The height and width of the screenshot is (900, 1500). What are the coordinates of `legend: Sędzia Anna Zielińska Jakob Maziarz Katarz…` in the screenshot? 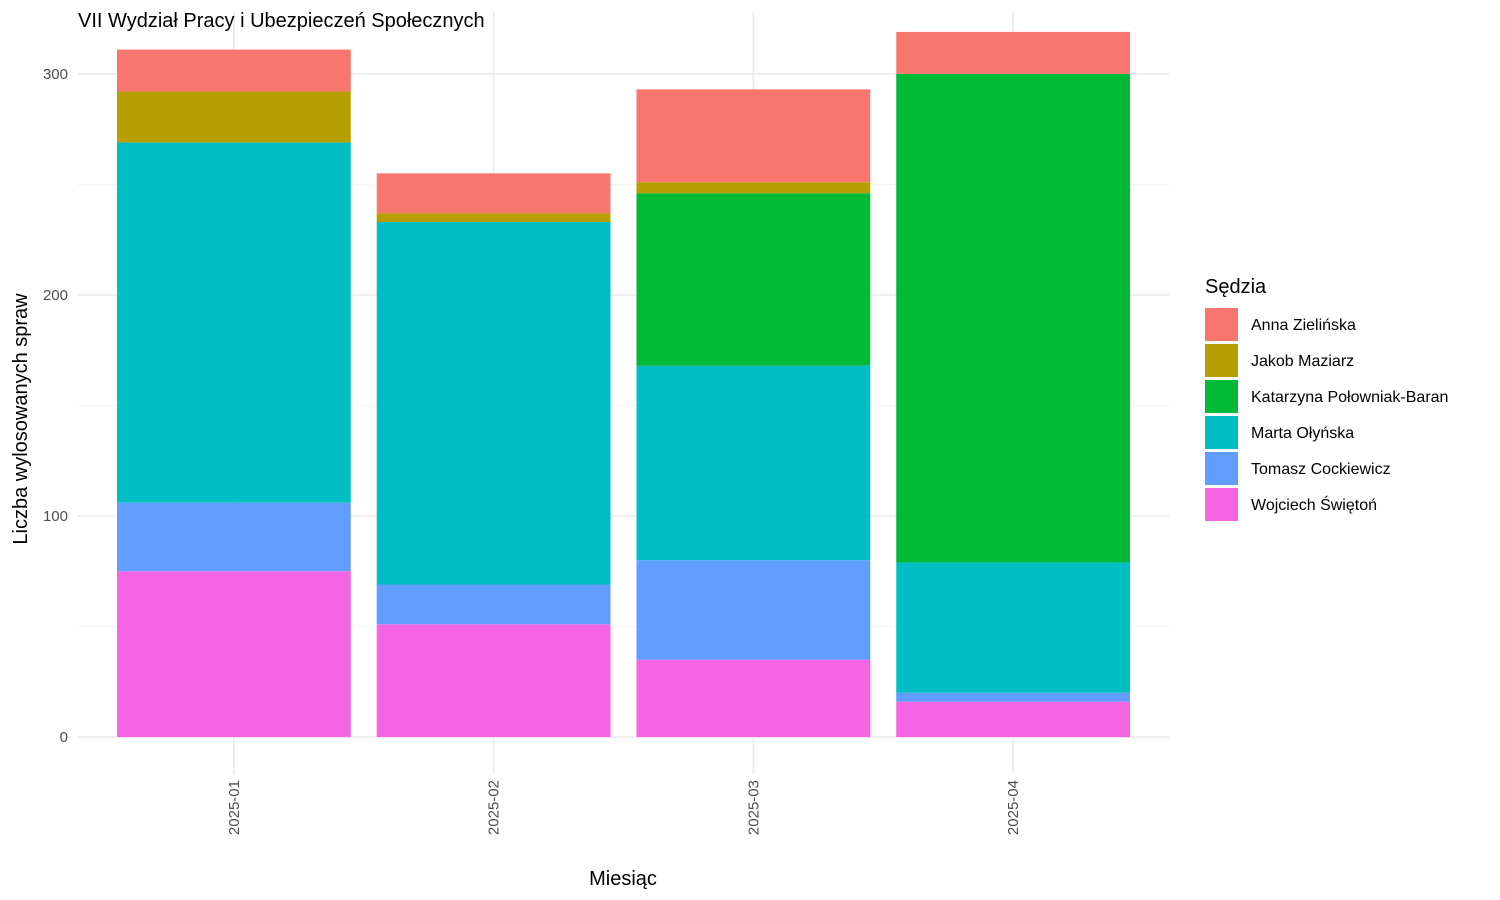 It's located at (1326, 398).